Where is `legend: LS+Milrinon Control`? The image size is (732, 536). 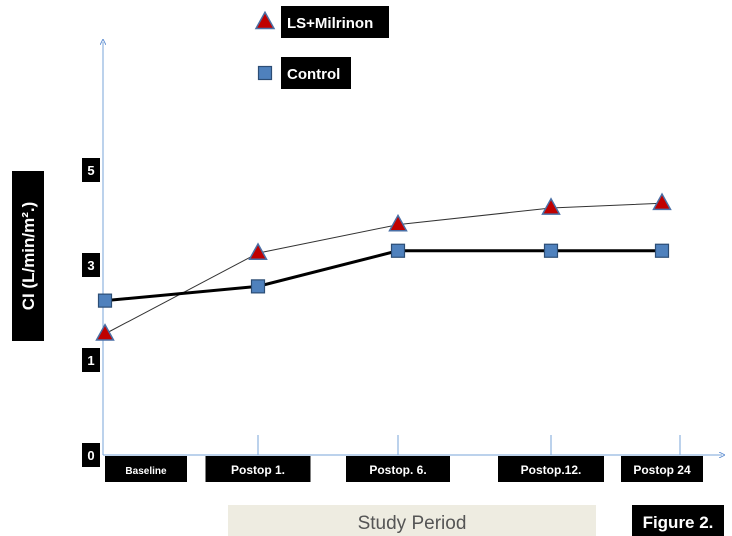
legend: LS+Milrinon Control is located at coordinates (321, 47).